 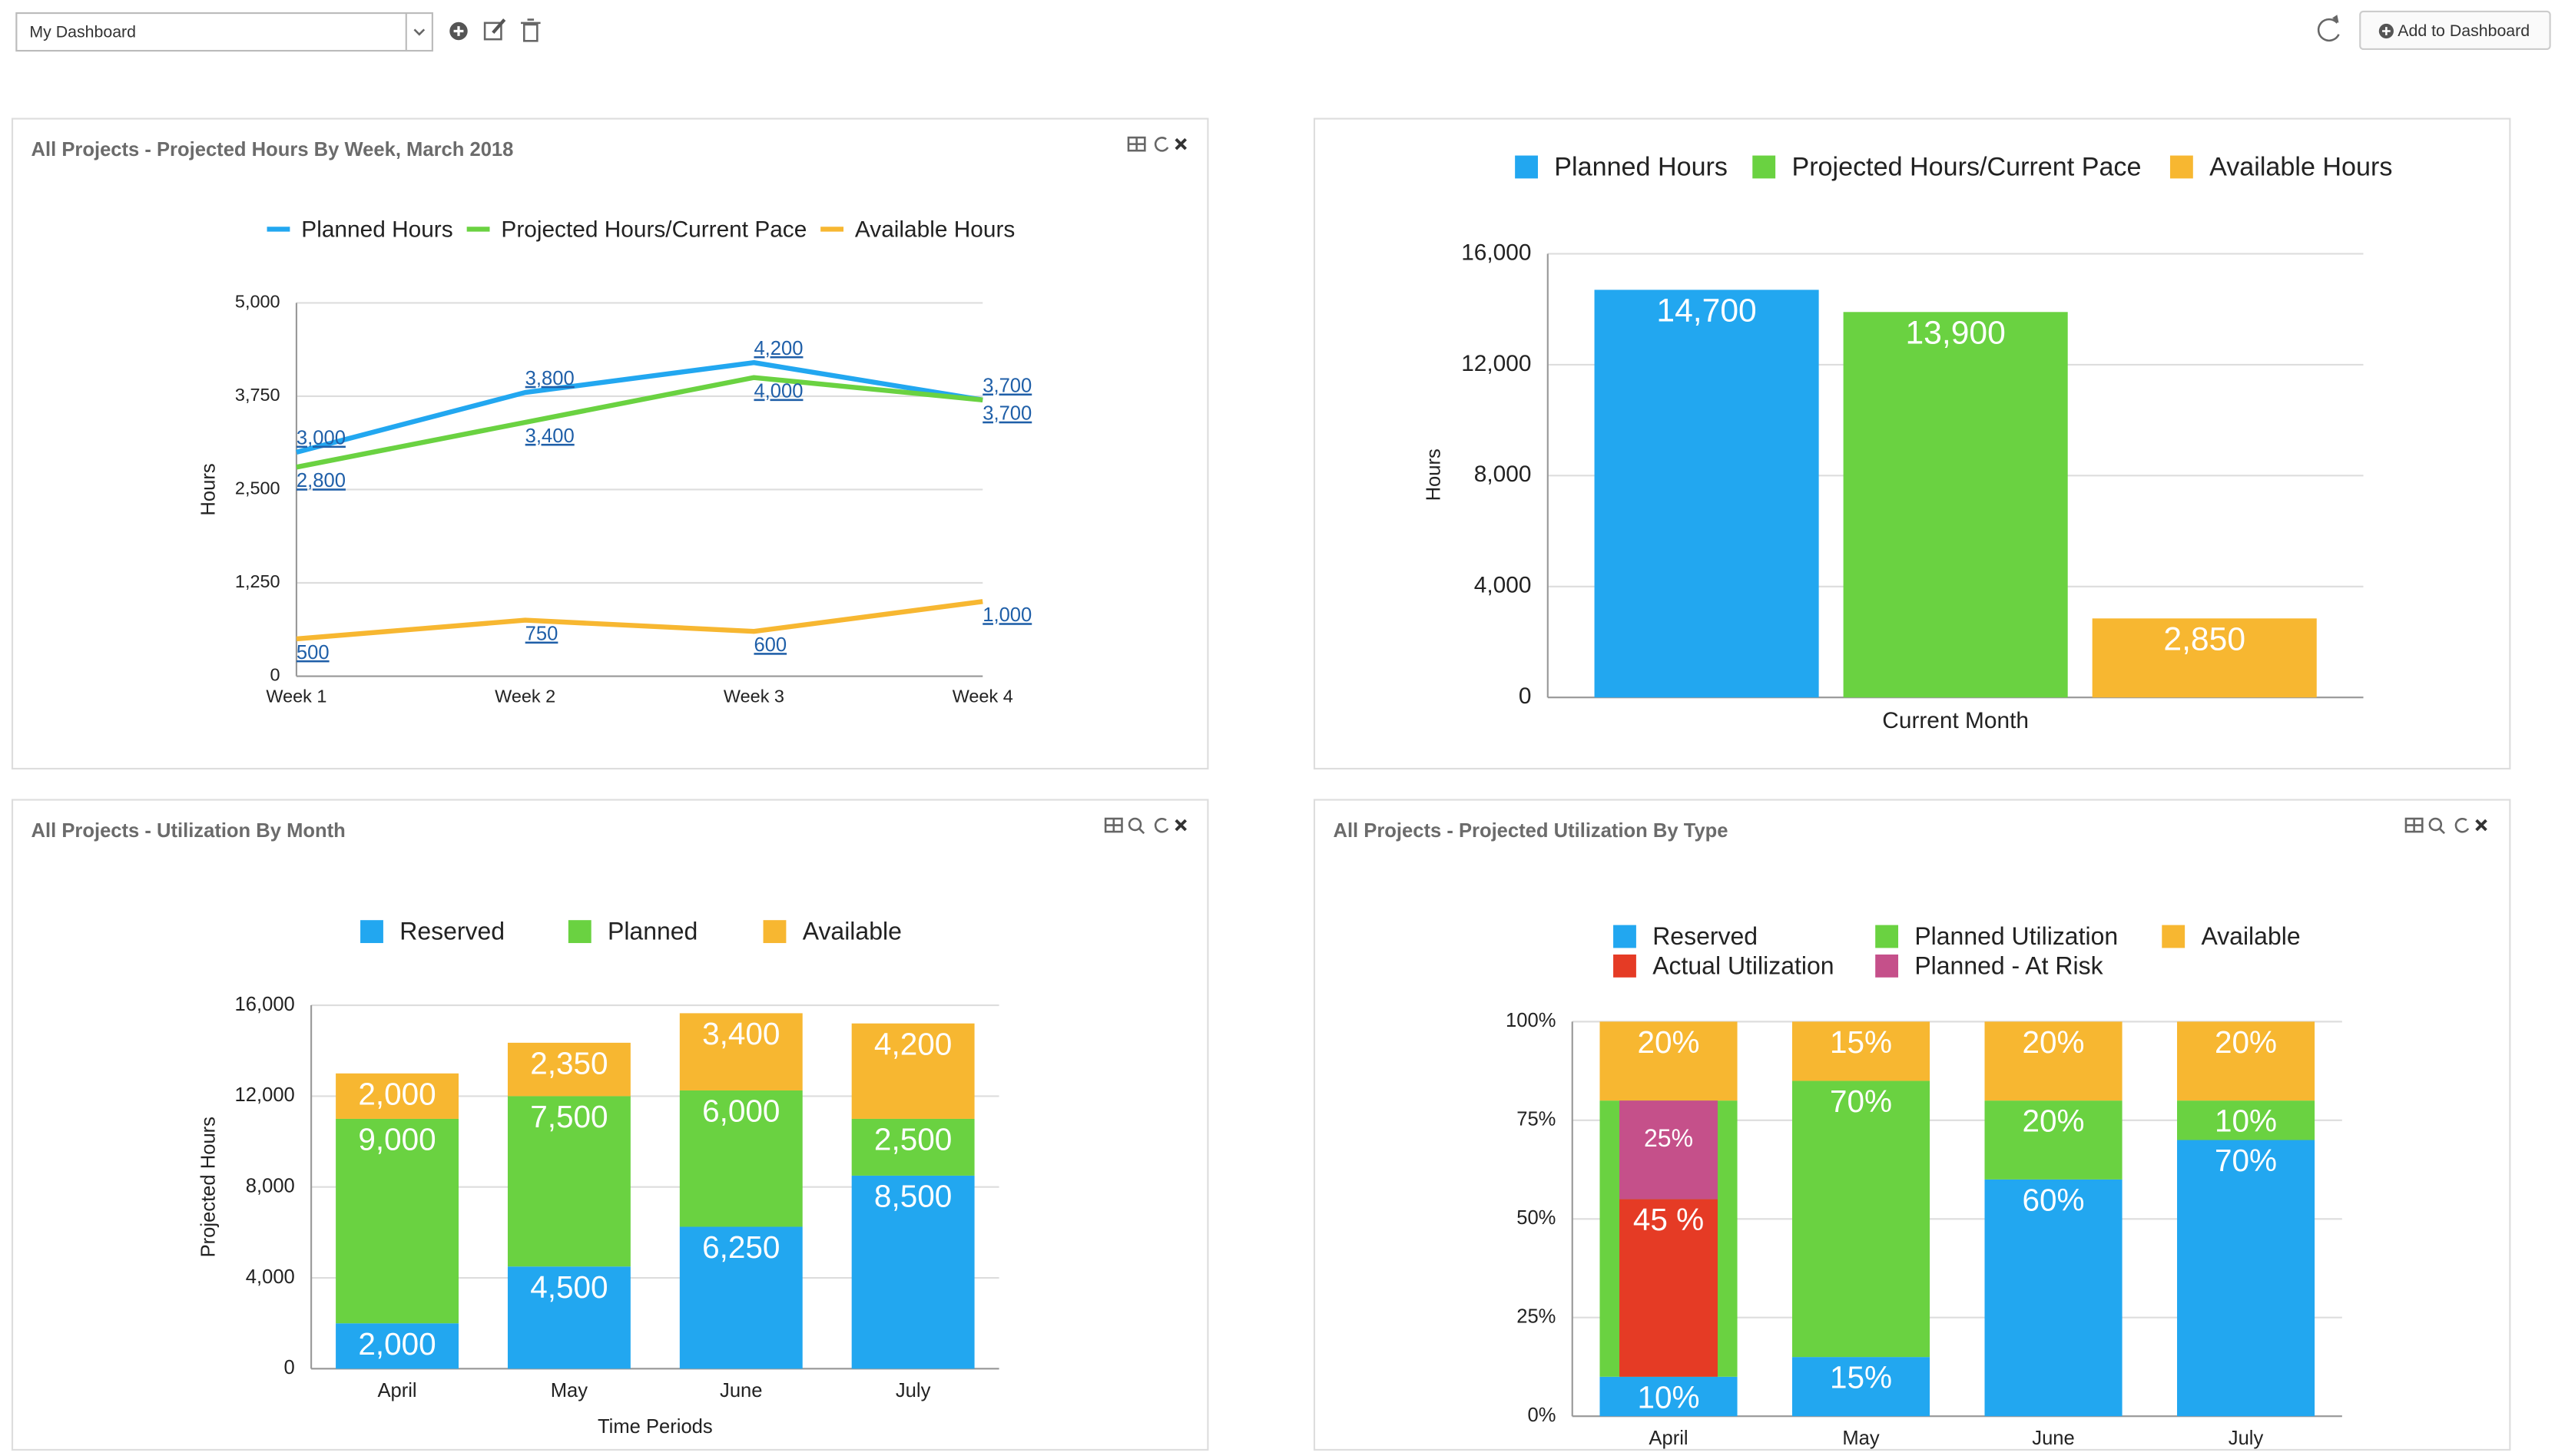 I want to click on data-label: 60%, so click(x=2054, y=1199).